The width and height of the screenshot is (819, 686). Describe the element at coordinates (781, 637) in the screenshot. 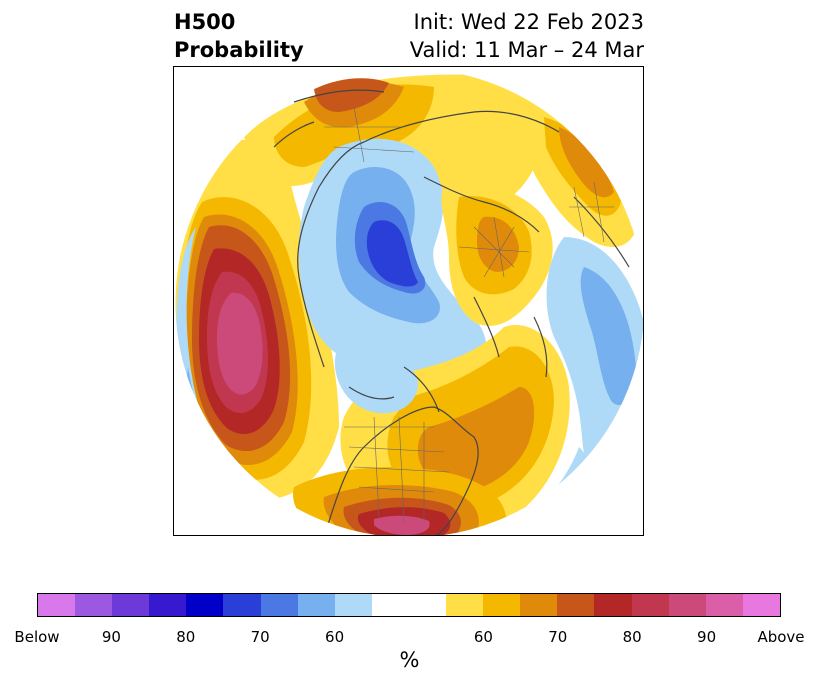

I see `colorbar-tick-label: Above` at that location.